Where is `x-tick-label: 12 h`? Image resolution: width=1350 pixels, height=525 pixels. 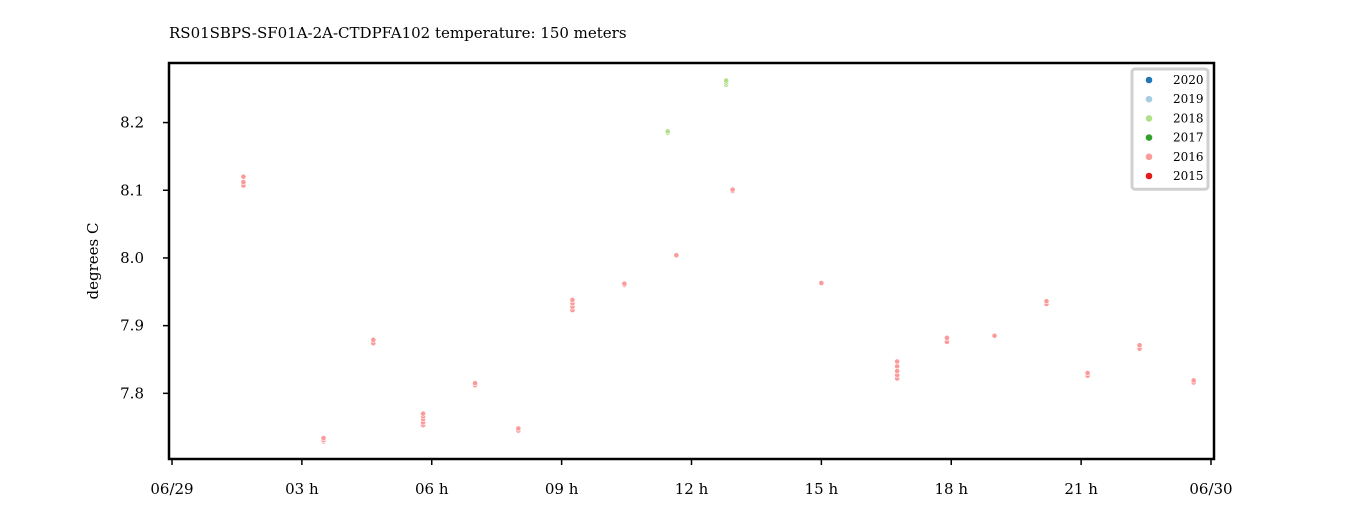 x-tick-label: 12 h is located at coordinates (692, 489).